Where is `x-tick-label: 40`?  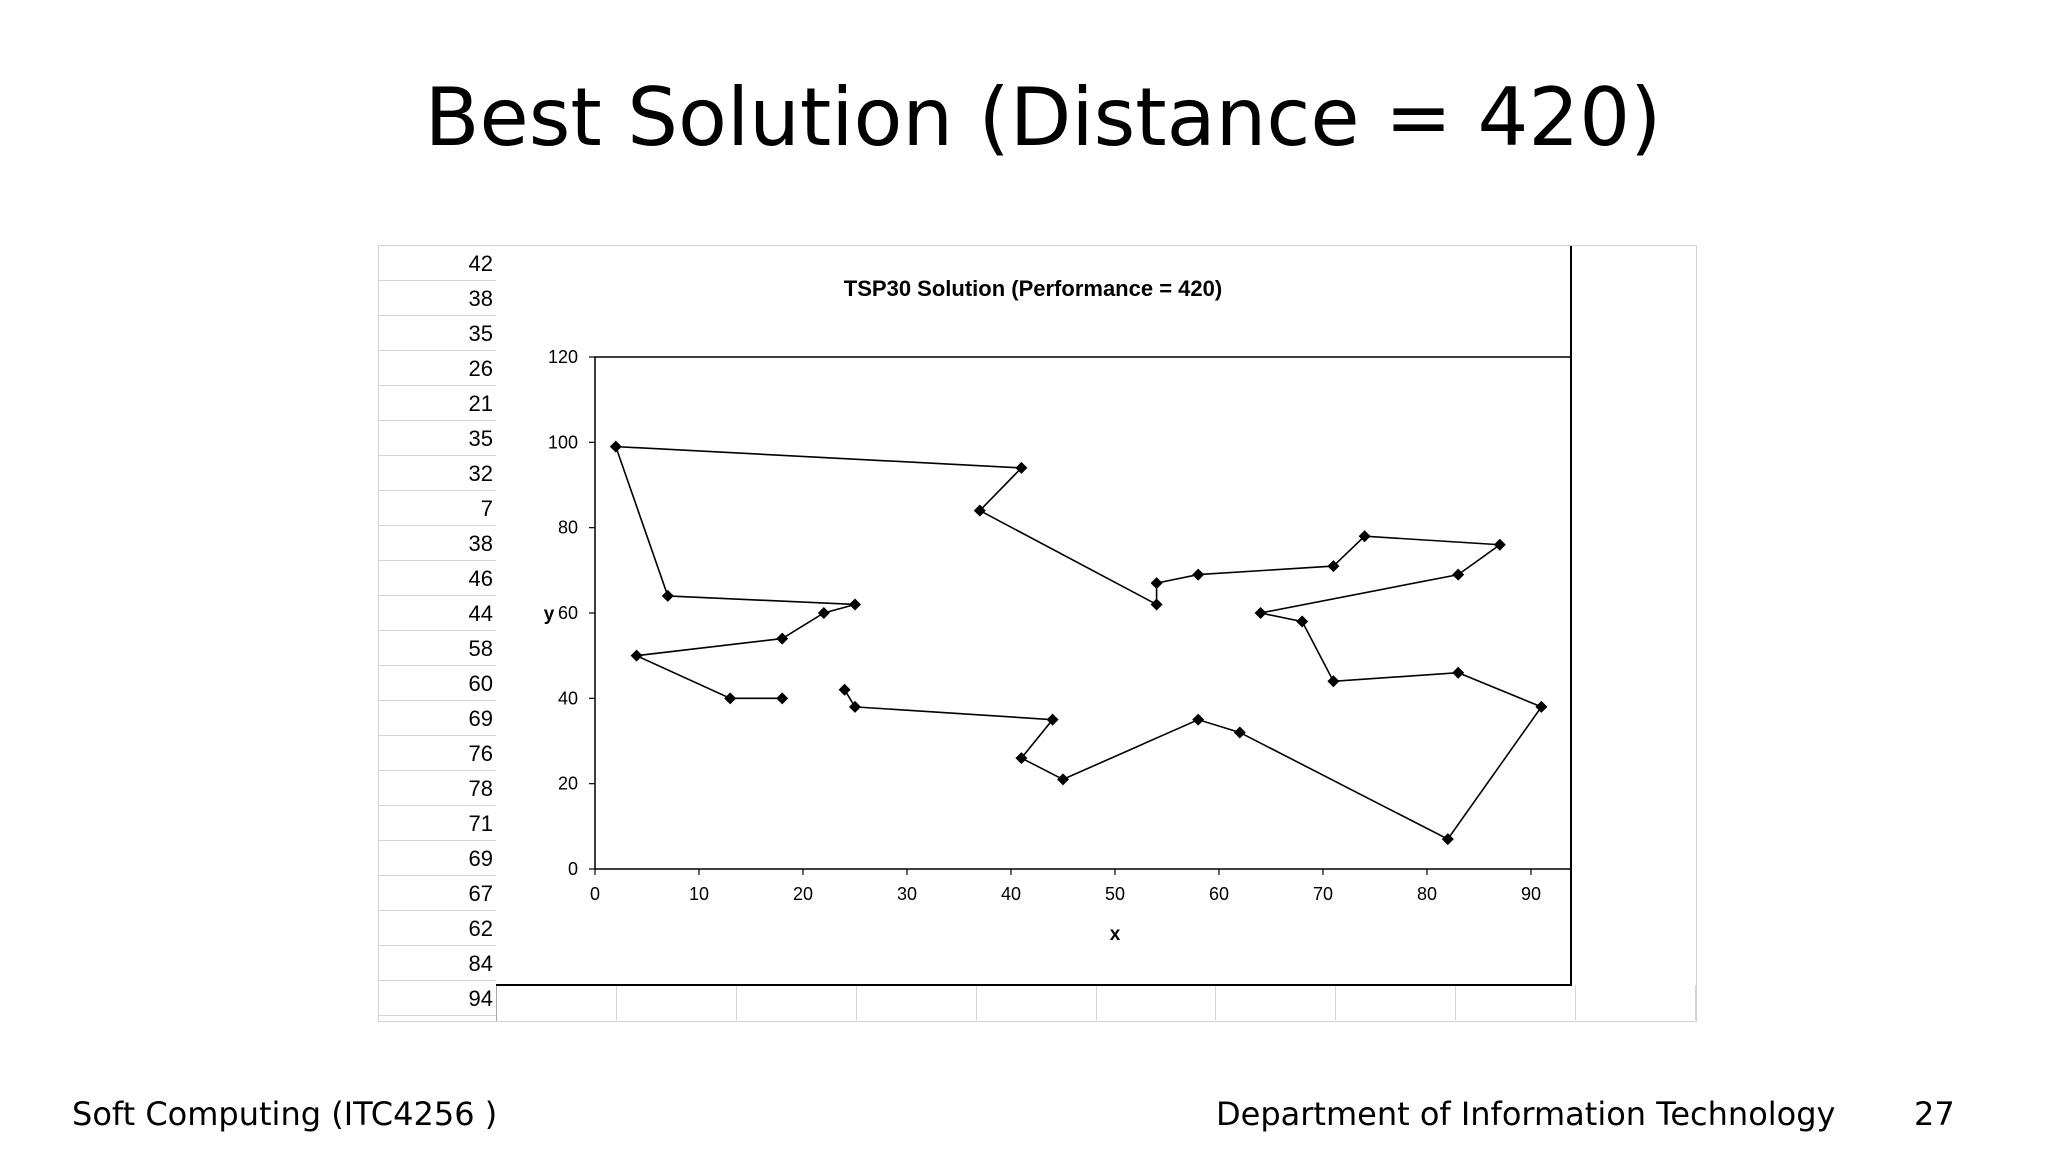
x-tick-label: 40 is located at coordinates (1011, 894).